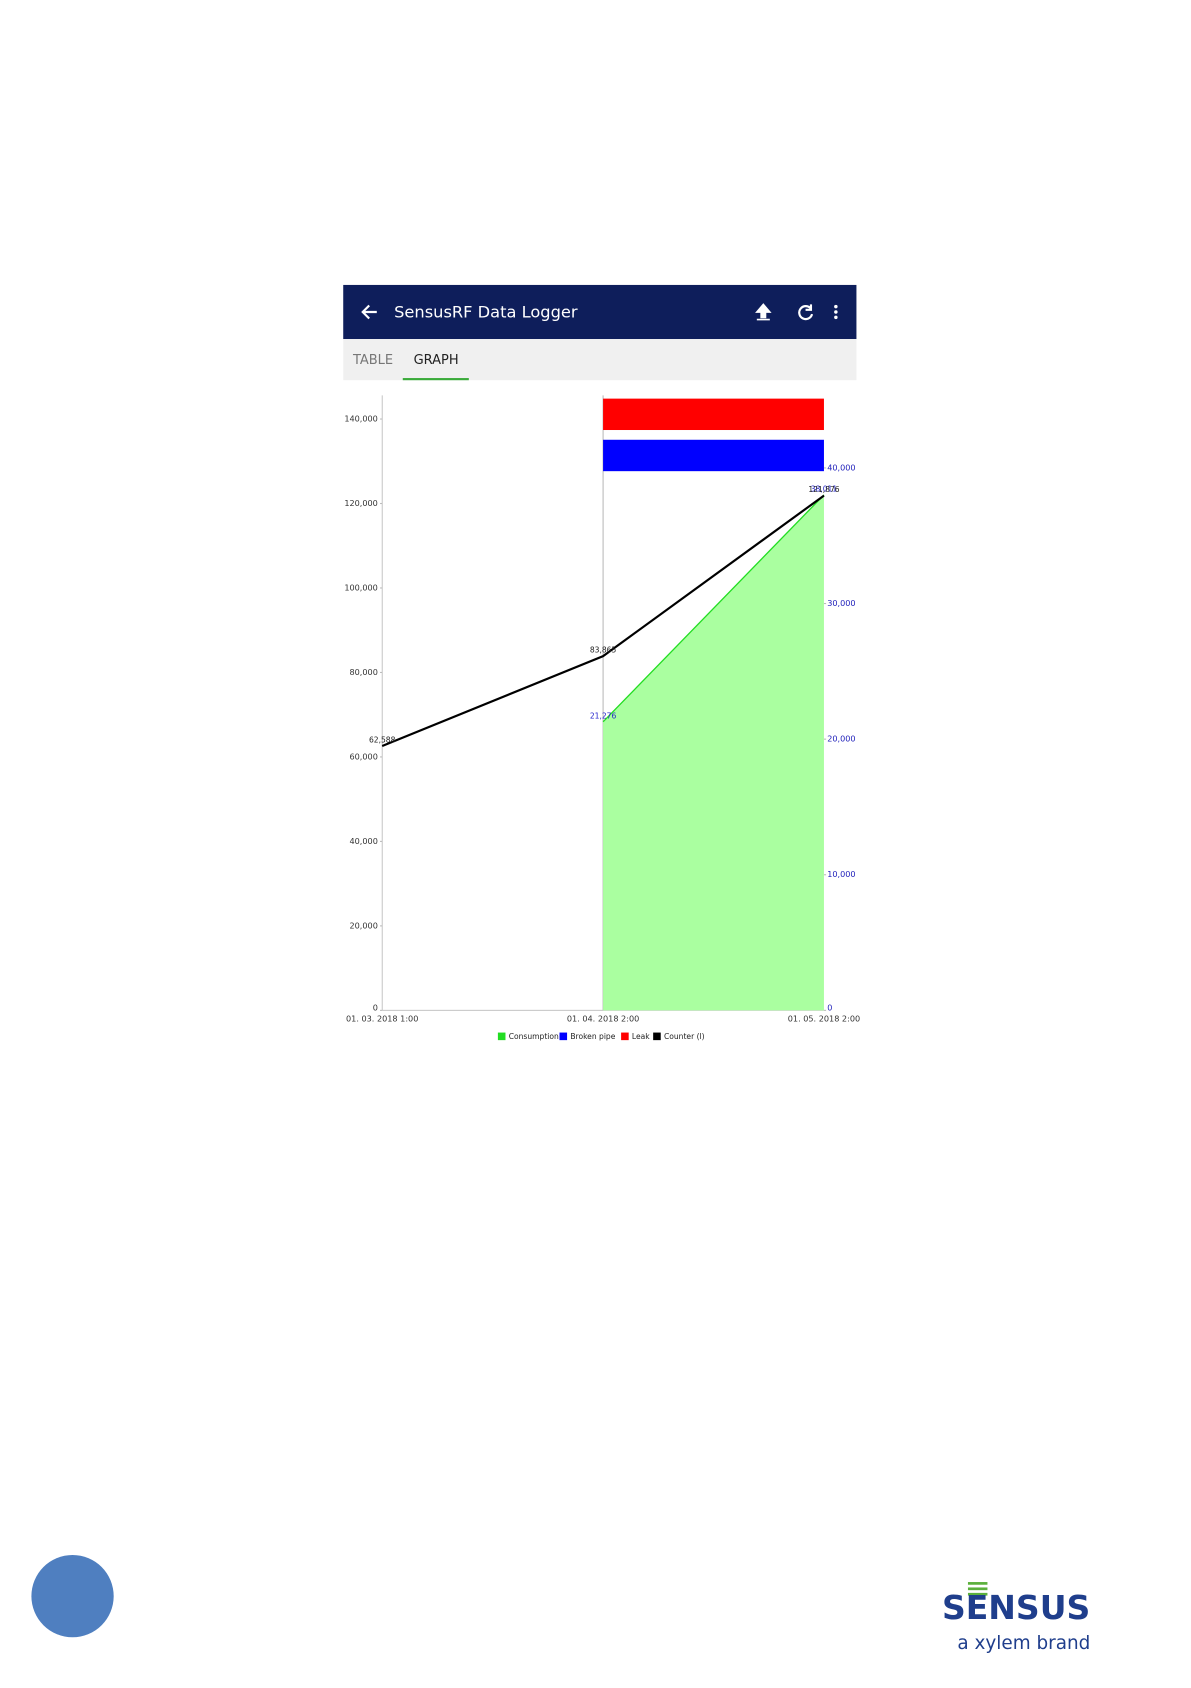  What do you see at coordinates (363, 756) in the screenshot?
I see `y-tick-label: 60,000` at bounding box center [363, 756].